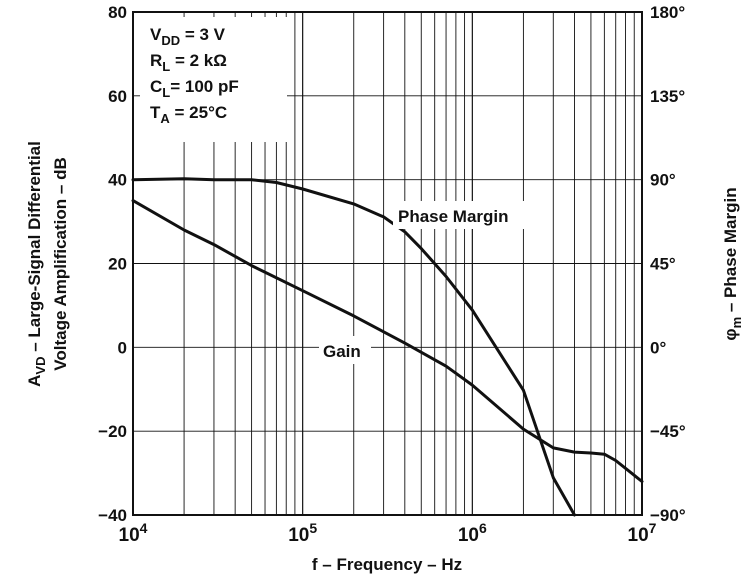 The height and width of the screenshot is (578, 741). I want to click on phase-margin-annotation: Phase Margin, so click(453, 216).